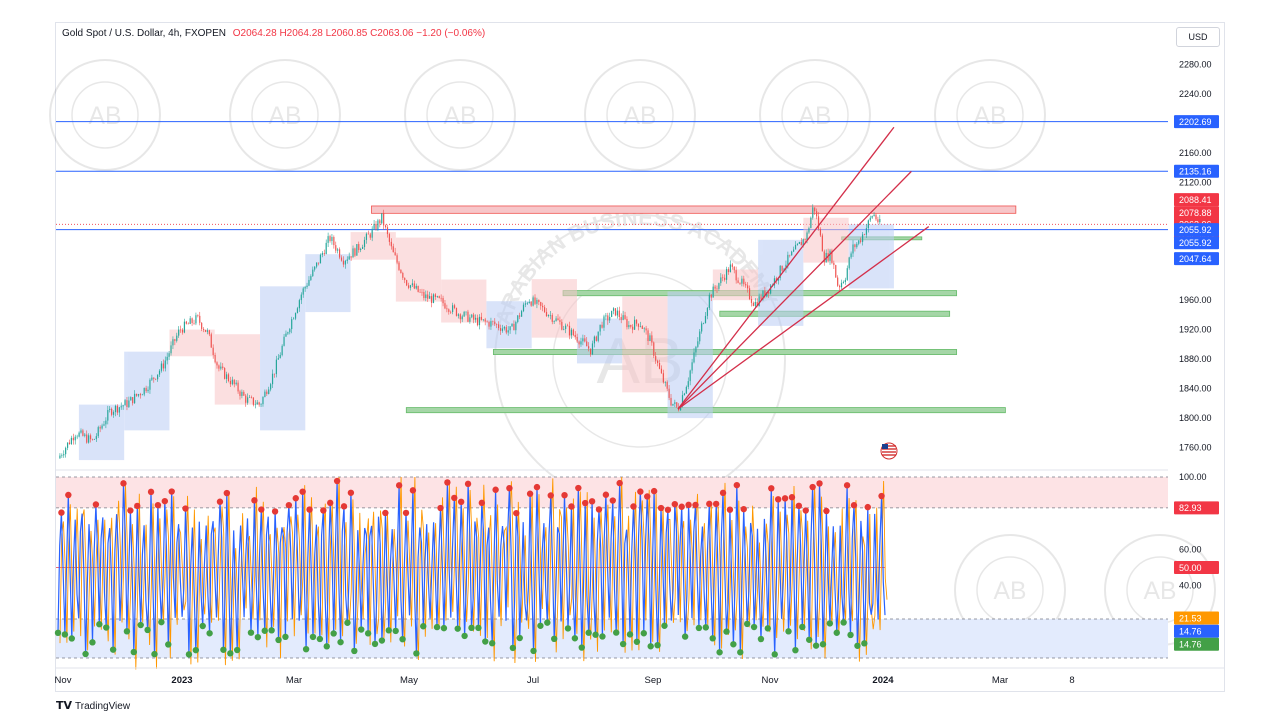 Image resolution: width=1280 pixels, height=720 pixels. I want to click on watermark-seal-inner, so click(105, 115).